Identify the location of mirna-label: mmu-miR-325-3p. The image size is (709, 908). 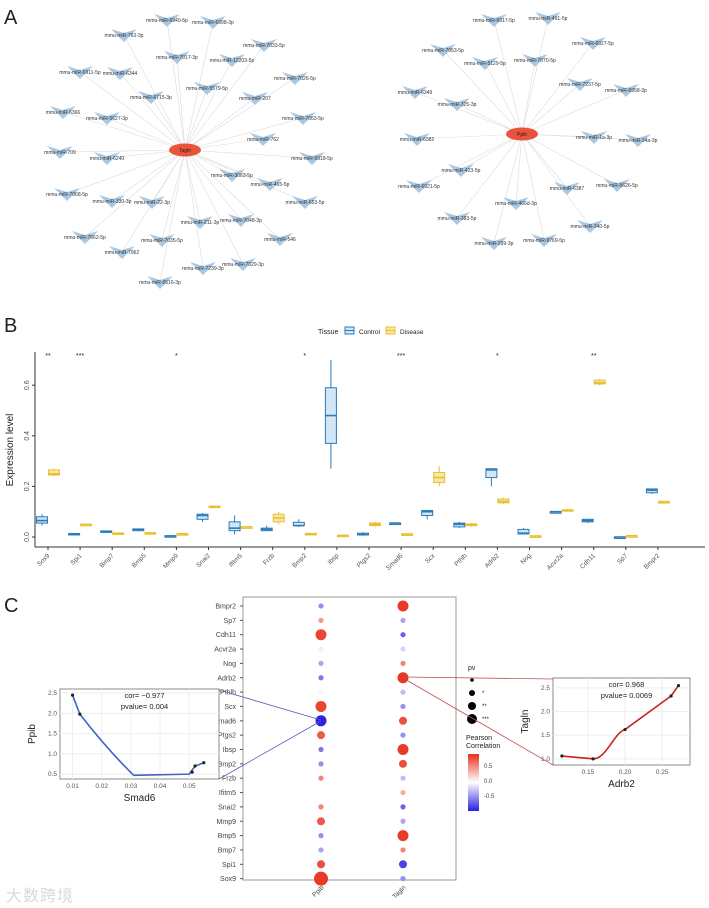
(457, 105).